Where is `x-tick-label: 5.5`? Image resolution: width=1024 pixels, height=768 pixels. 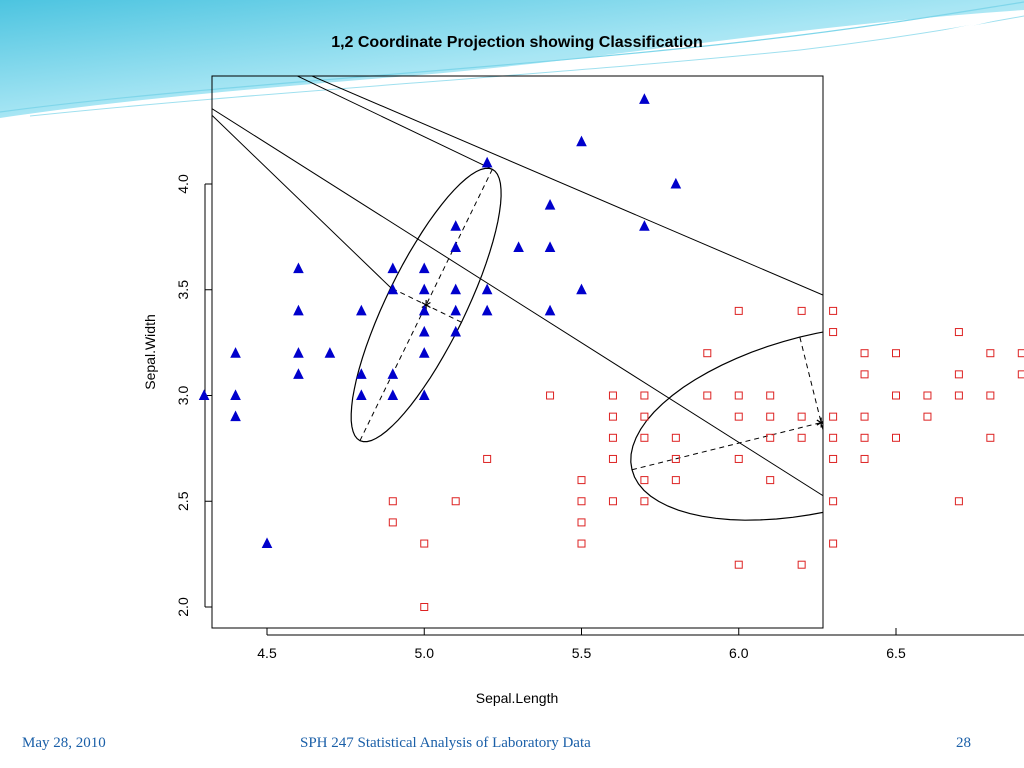
x-tick-label: 5.5 is located at coordinates (582, 653).